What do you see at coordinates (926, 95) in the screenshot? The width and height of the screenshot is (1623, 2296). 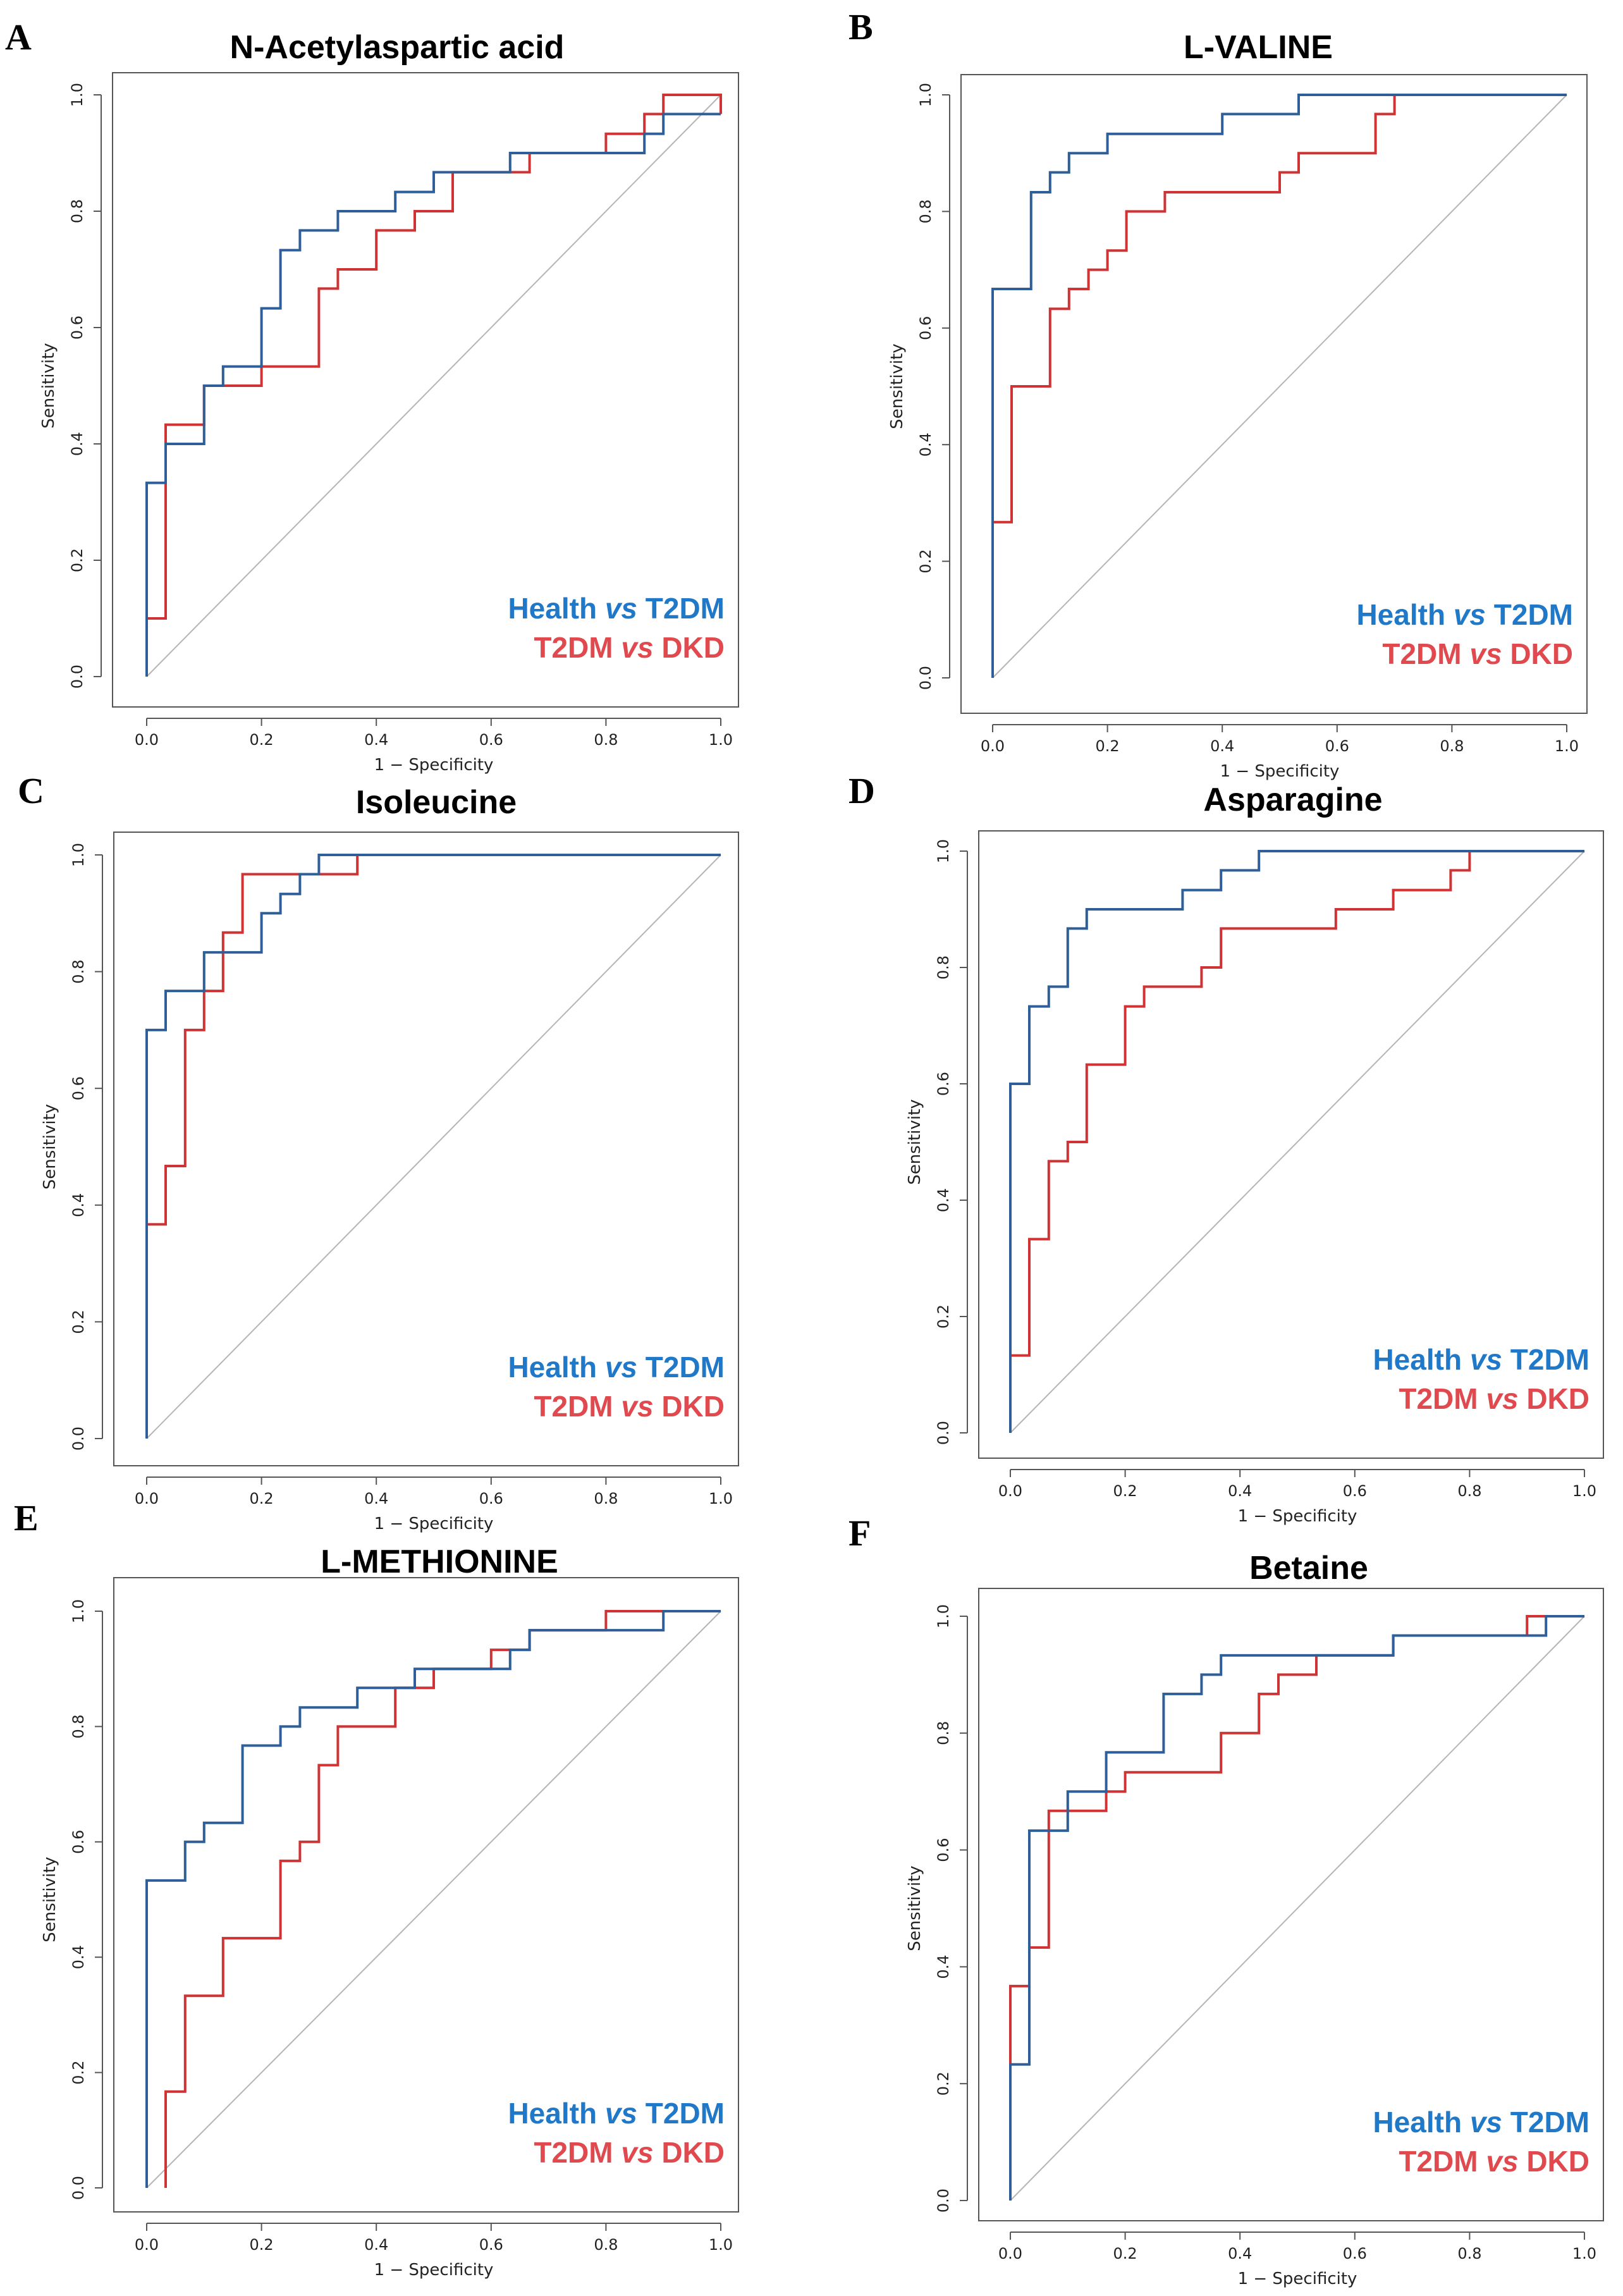 I see `y-tick-label: 1.0` at bounding box center [926, 95].